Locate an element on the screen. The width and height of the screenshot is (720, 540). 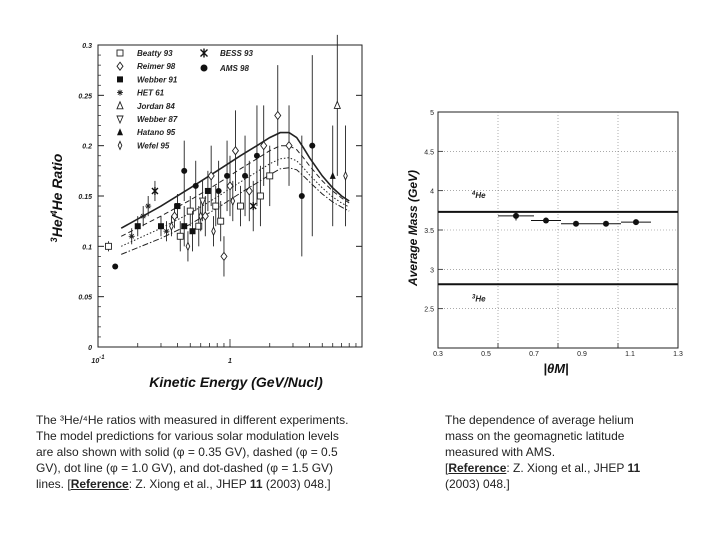
mass-points is located at coordinates (574, 219).